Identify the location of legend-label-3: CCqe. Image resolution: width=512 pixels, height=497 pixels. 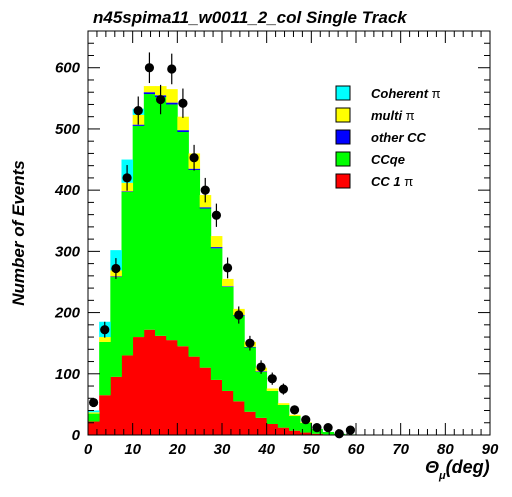
(388, 159).